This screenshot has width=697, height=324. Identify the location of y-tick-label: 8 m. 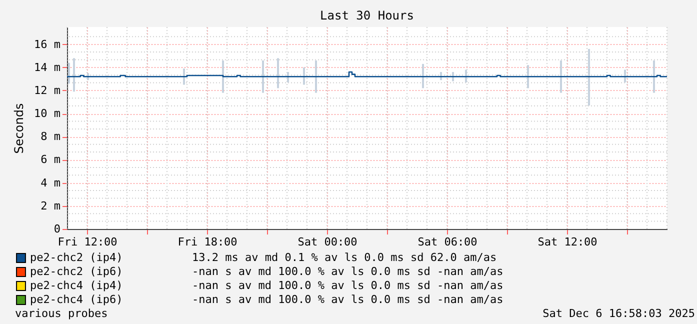
(50, 137).